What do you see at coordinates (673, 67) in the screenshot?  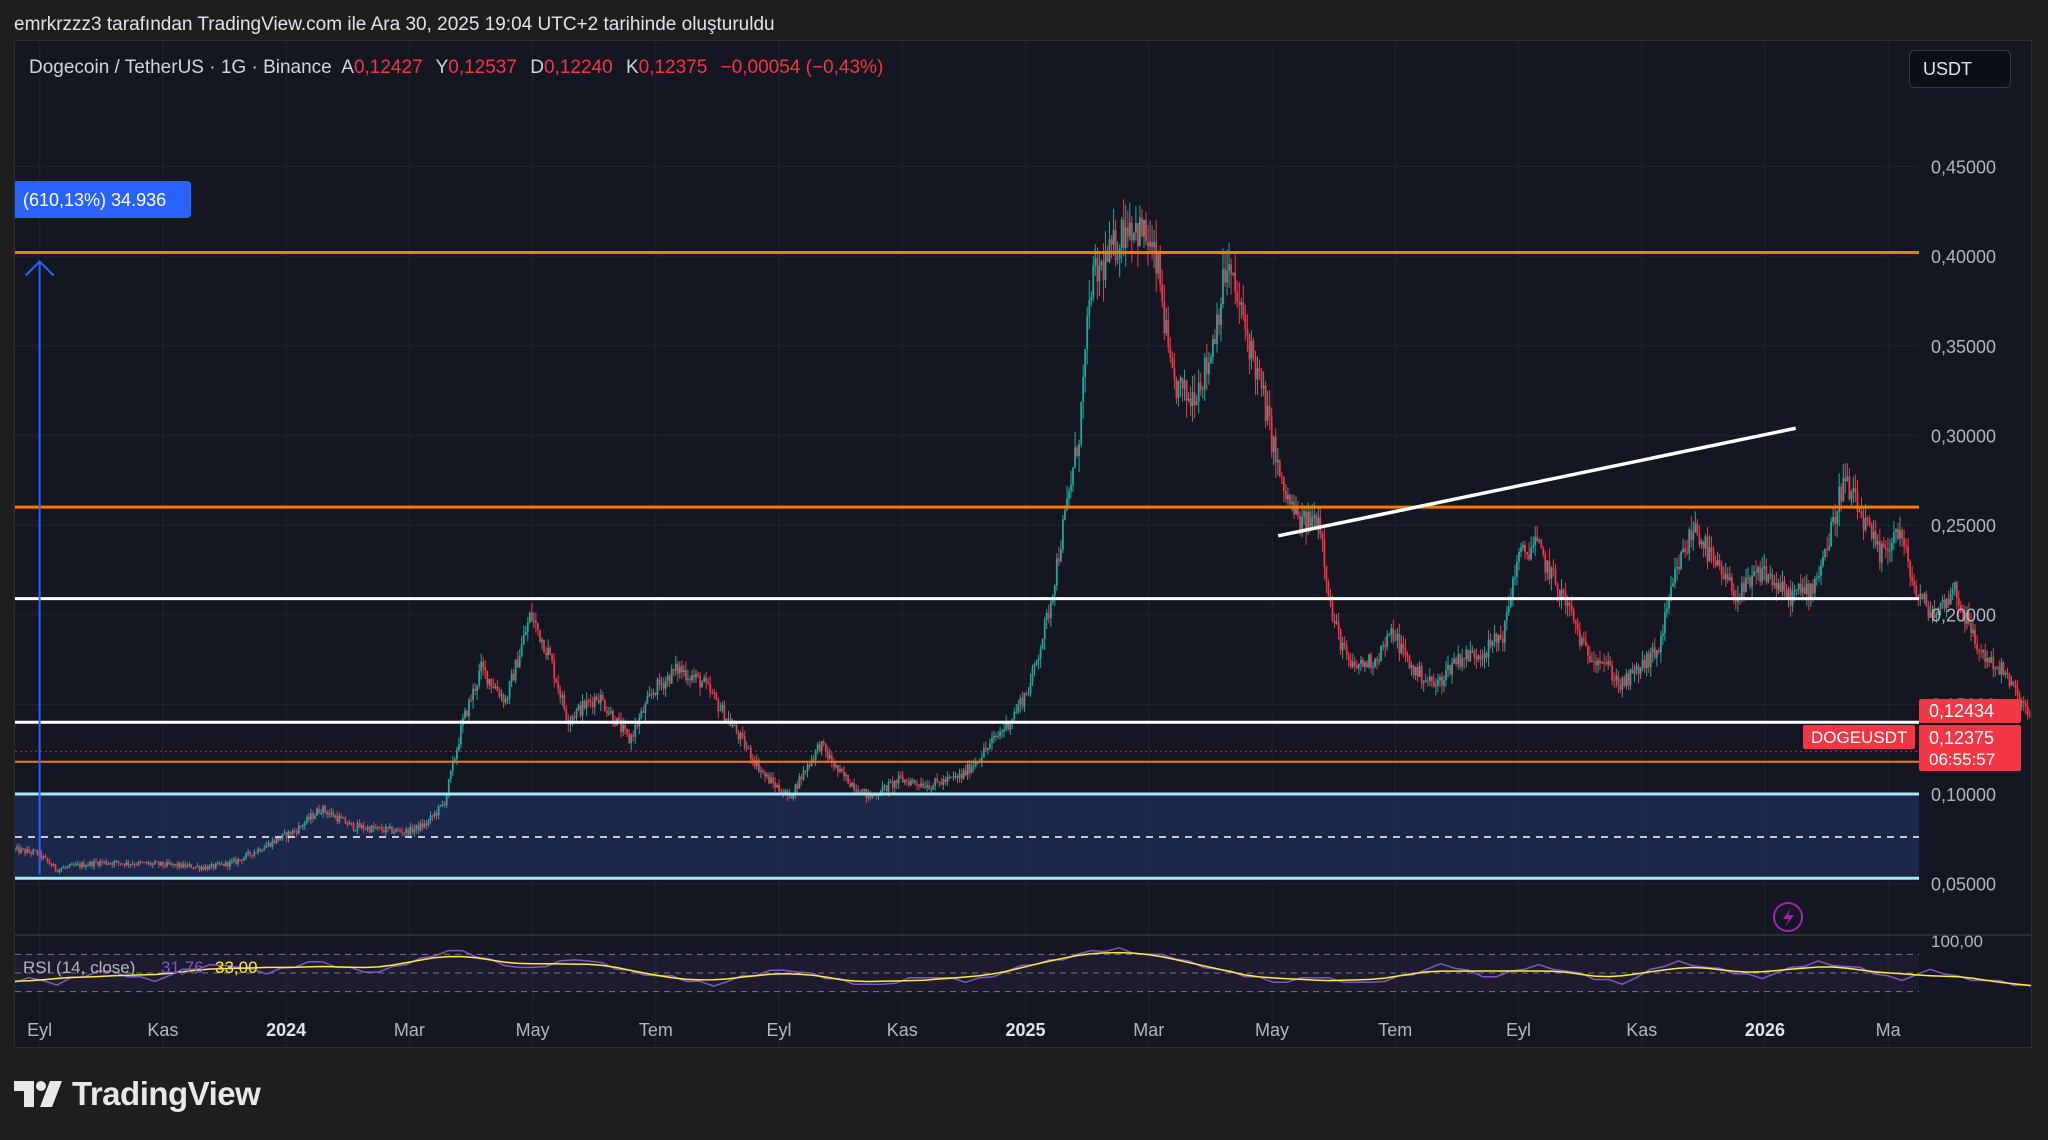 I see `close-value: 0,12375` at bounding box center [673, 67].